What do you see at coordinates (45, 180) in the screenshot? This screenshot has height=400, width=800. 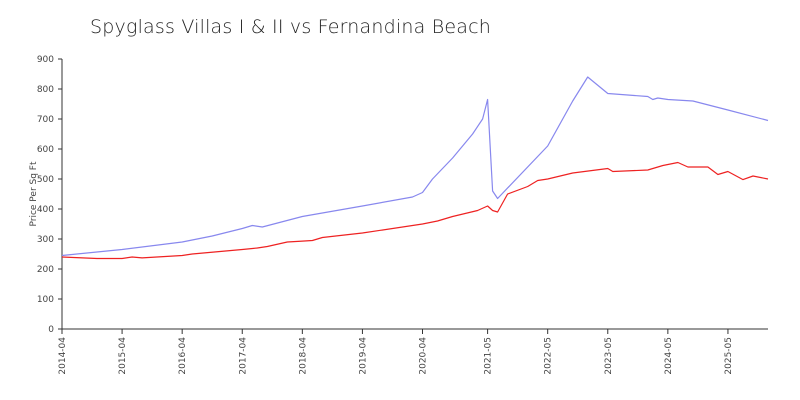 I see `y-tick-label: 500` at bounding box center [45, 180].